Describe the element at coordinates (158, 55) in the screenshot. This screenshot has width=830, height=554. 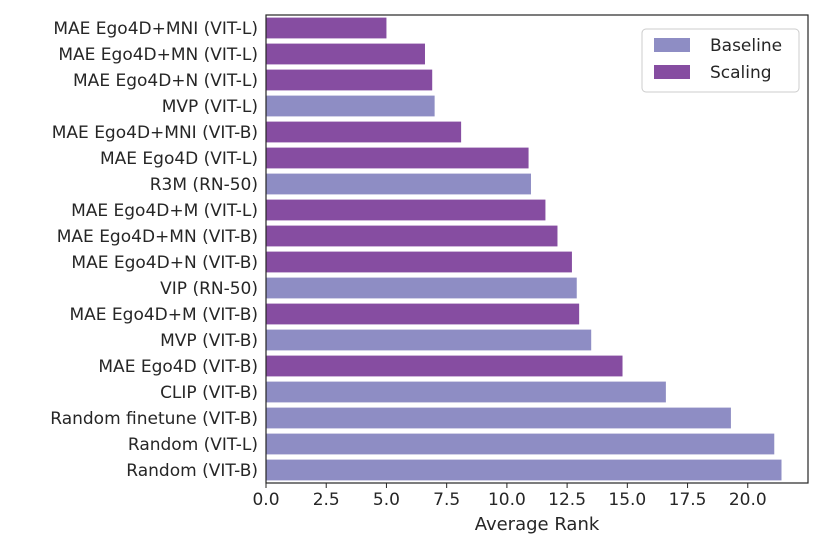
I see `category-label: MAE Ego4D+MN (VIT-L)` at that location.